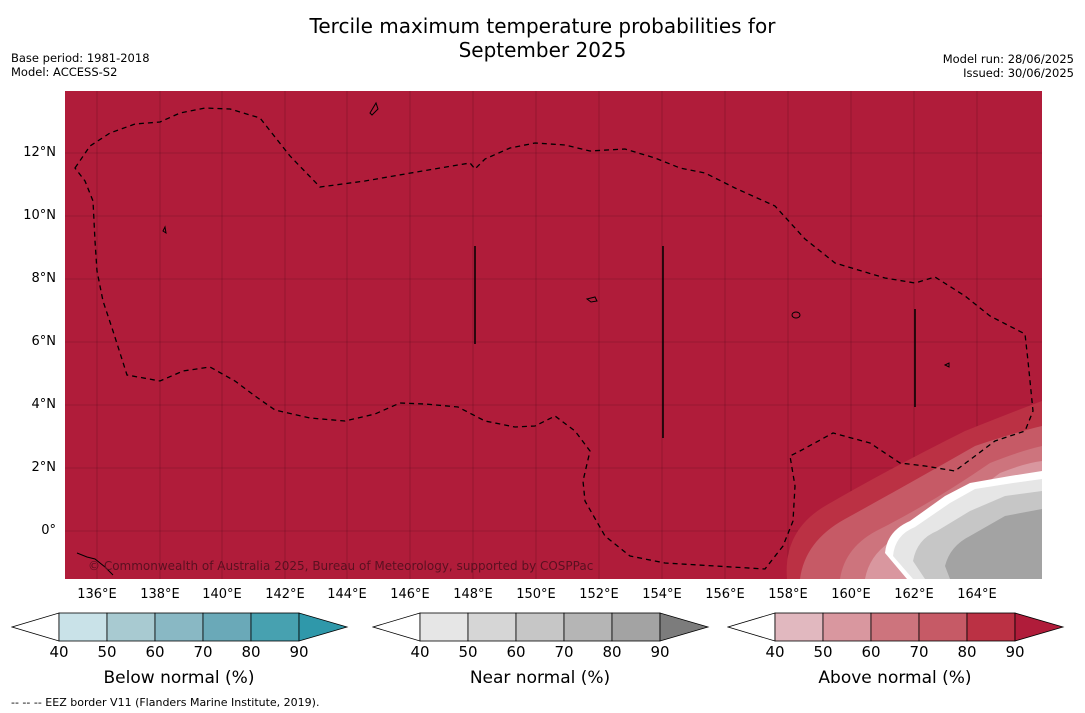  What do you see at coordinates (222, 594) in the screenshot?
I see `lon-label-140e: 140°E` at bounding box center [222, 594].